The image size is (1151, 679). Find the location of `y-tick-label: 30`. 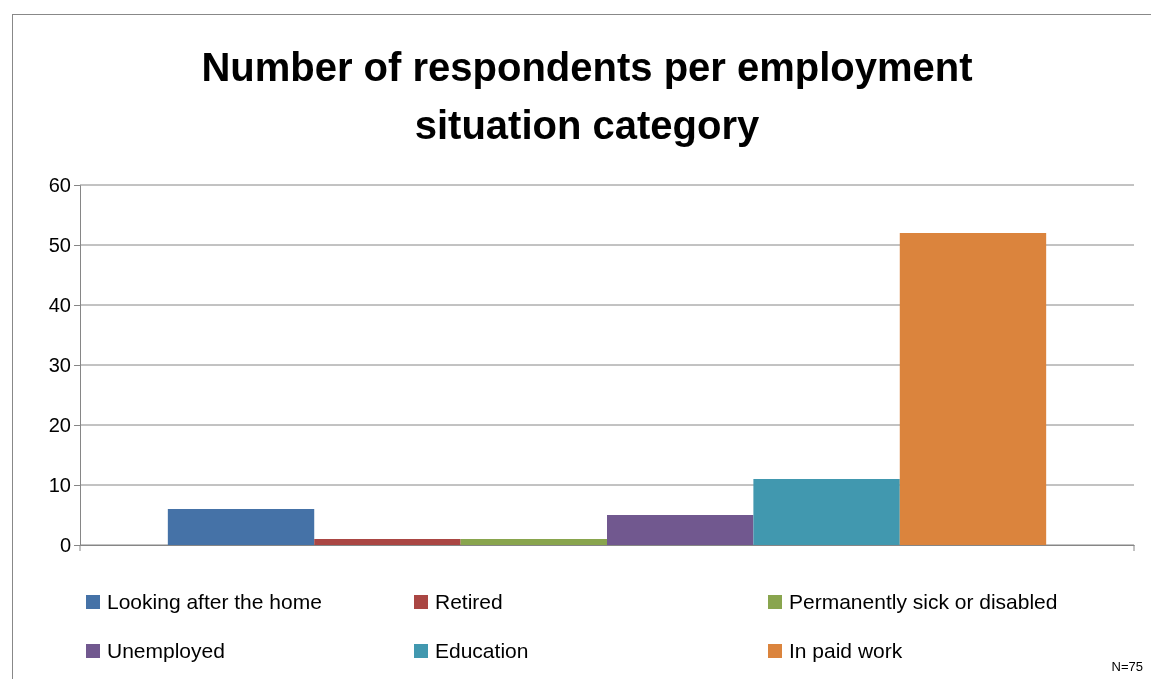

y-tick-label: 30 is located at coordinates (59, 364).